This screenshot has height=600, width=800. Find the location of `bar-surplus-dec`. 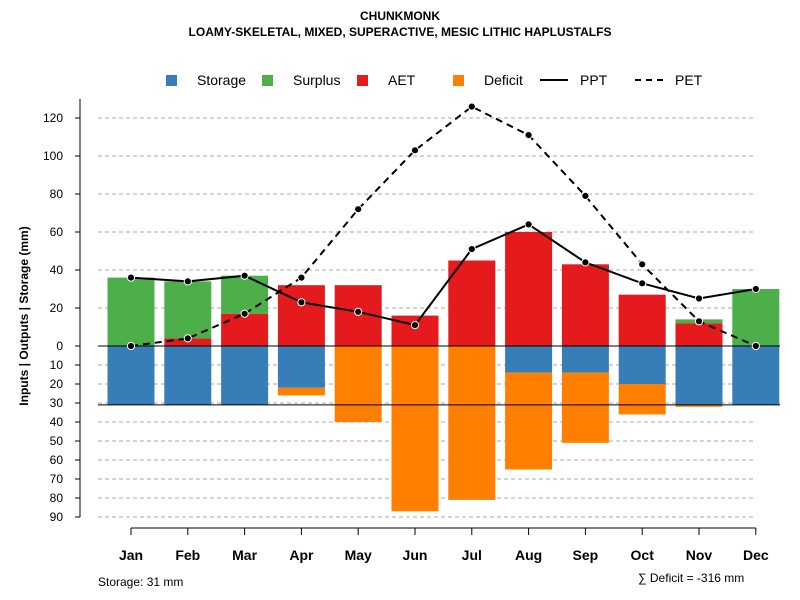

bar-surplus-dec is located at coordinates (756, 317).